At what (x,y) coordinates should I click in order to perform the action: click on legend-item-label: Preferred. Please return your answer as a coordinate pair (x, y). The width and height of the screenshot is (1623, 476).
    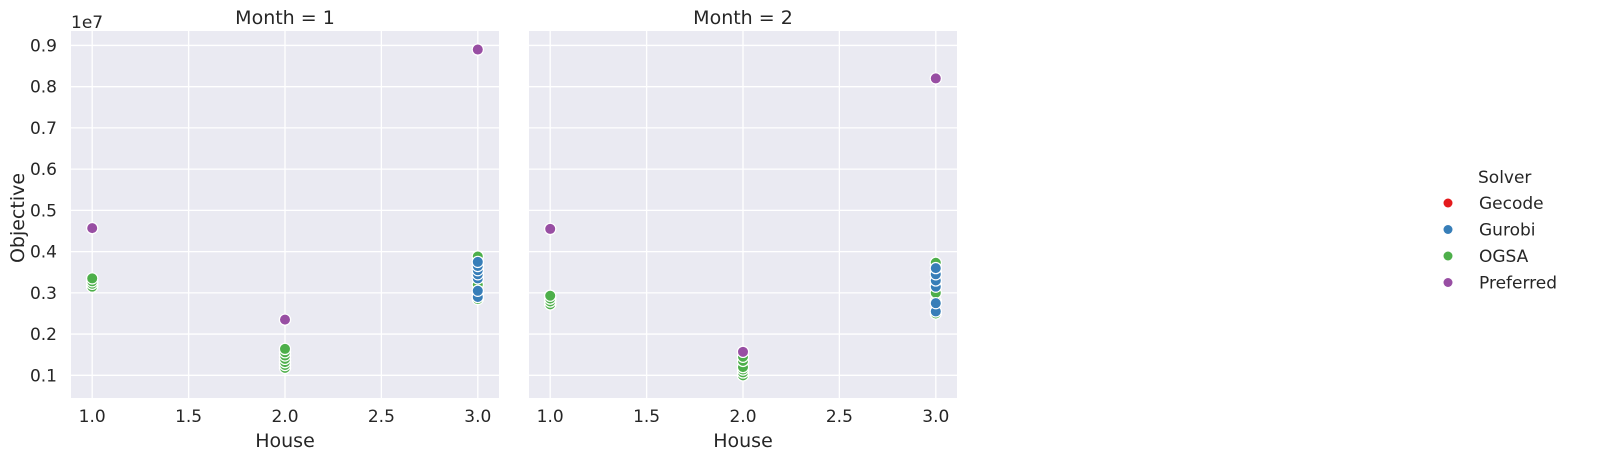
    Looking at the image, I should click on (1518, 284).